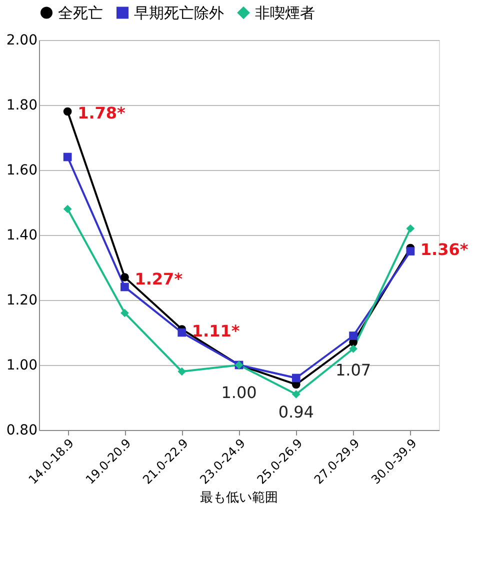 The width and height of the screenshot is (494, 578). What do you see at coordinates (179, 13) in the screenshot?
I see `legend-label: 早期死亡除外` at bounding box center [179, 13].